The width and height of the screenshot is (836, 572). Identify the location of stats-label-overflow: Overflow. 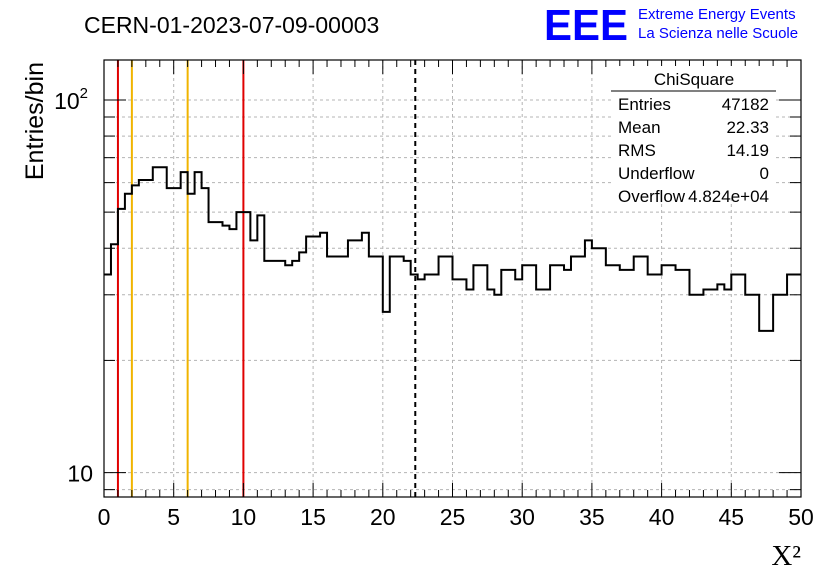
(652, 196).